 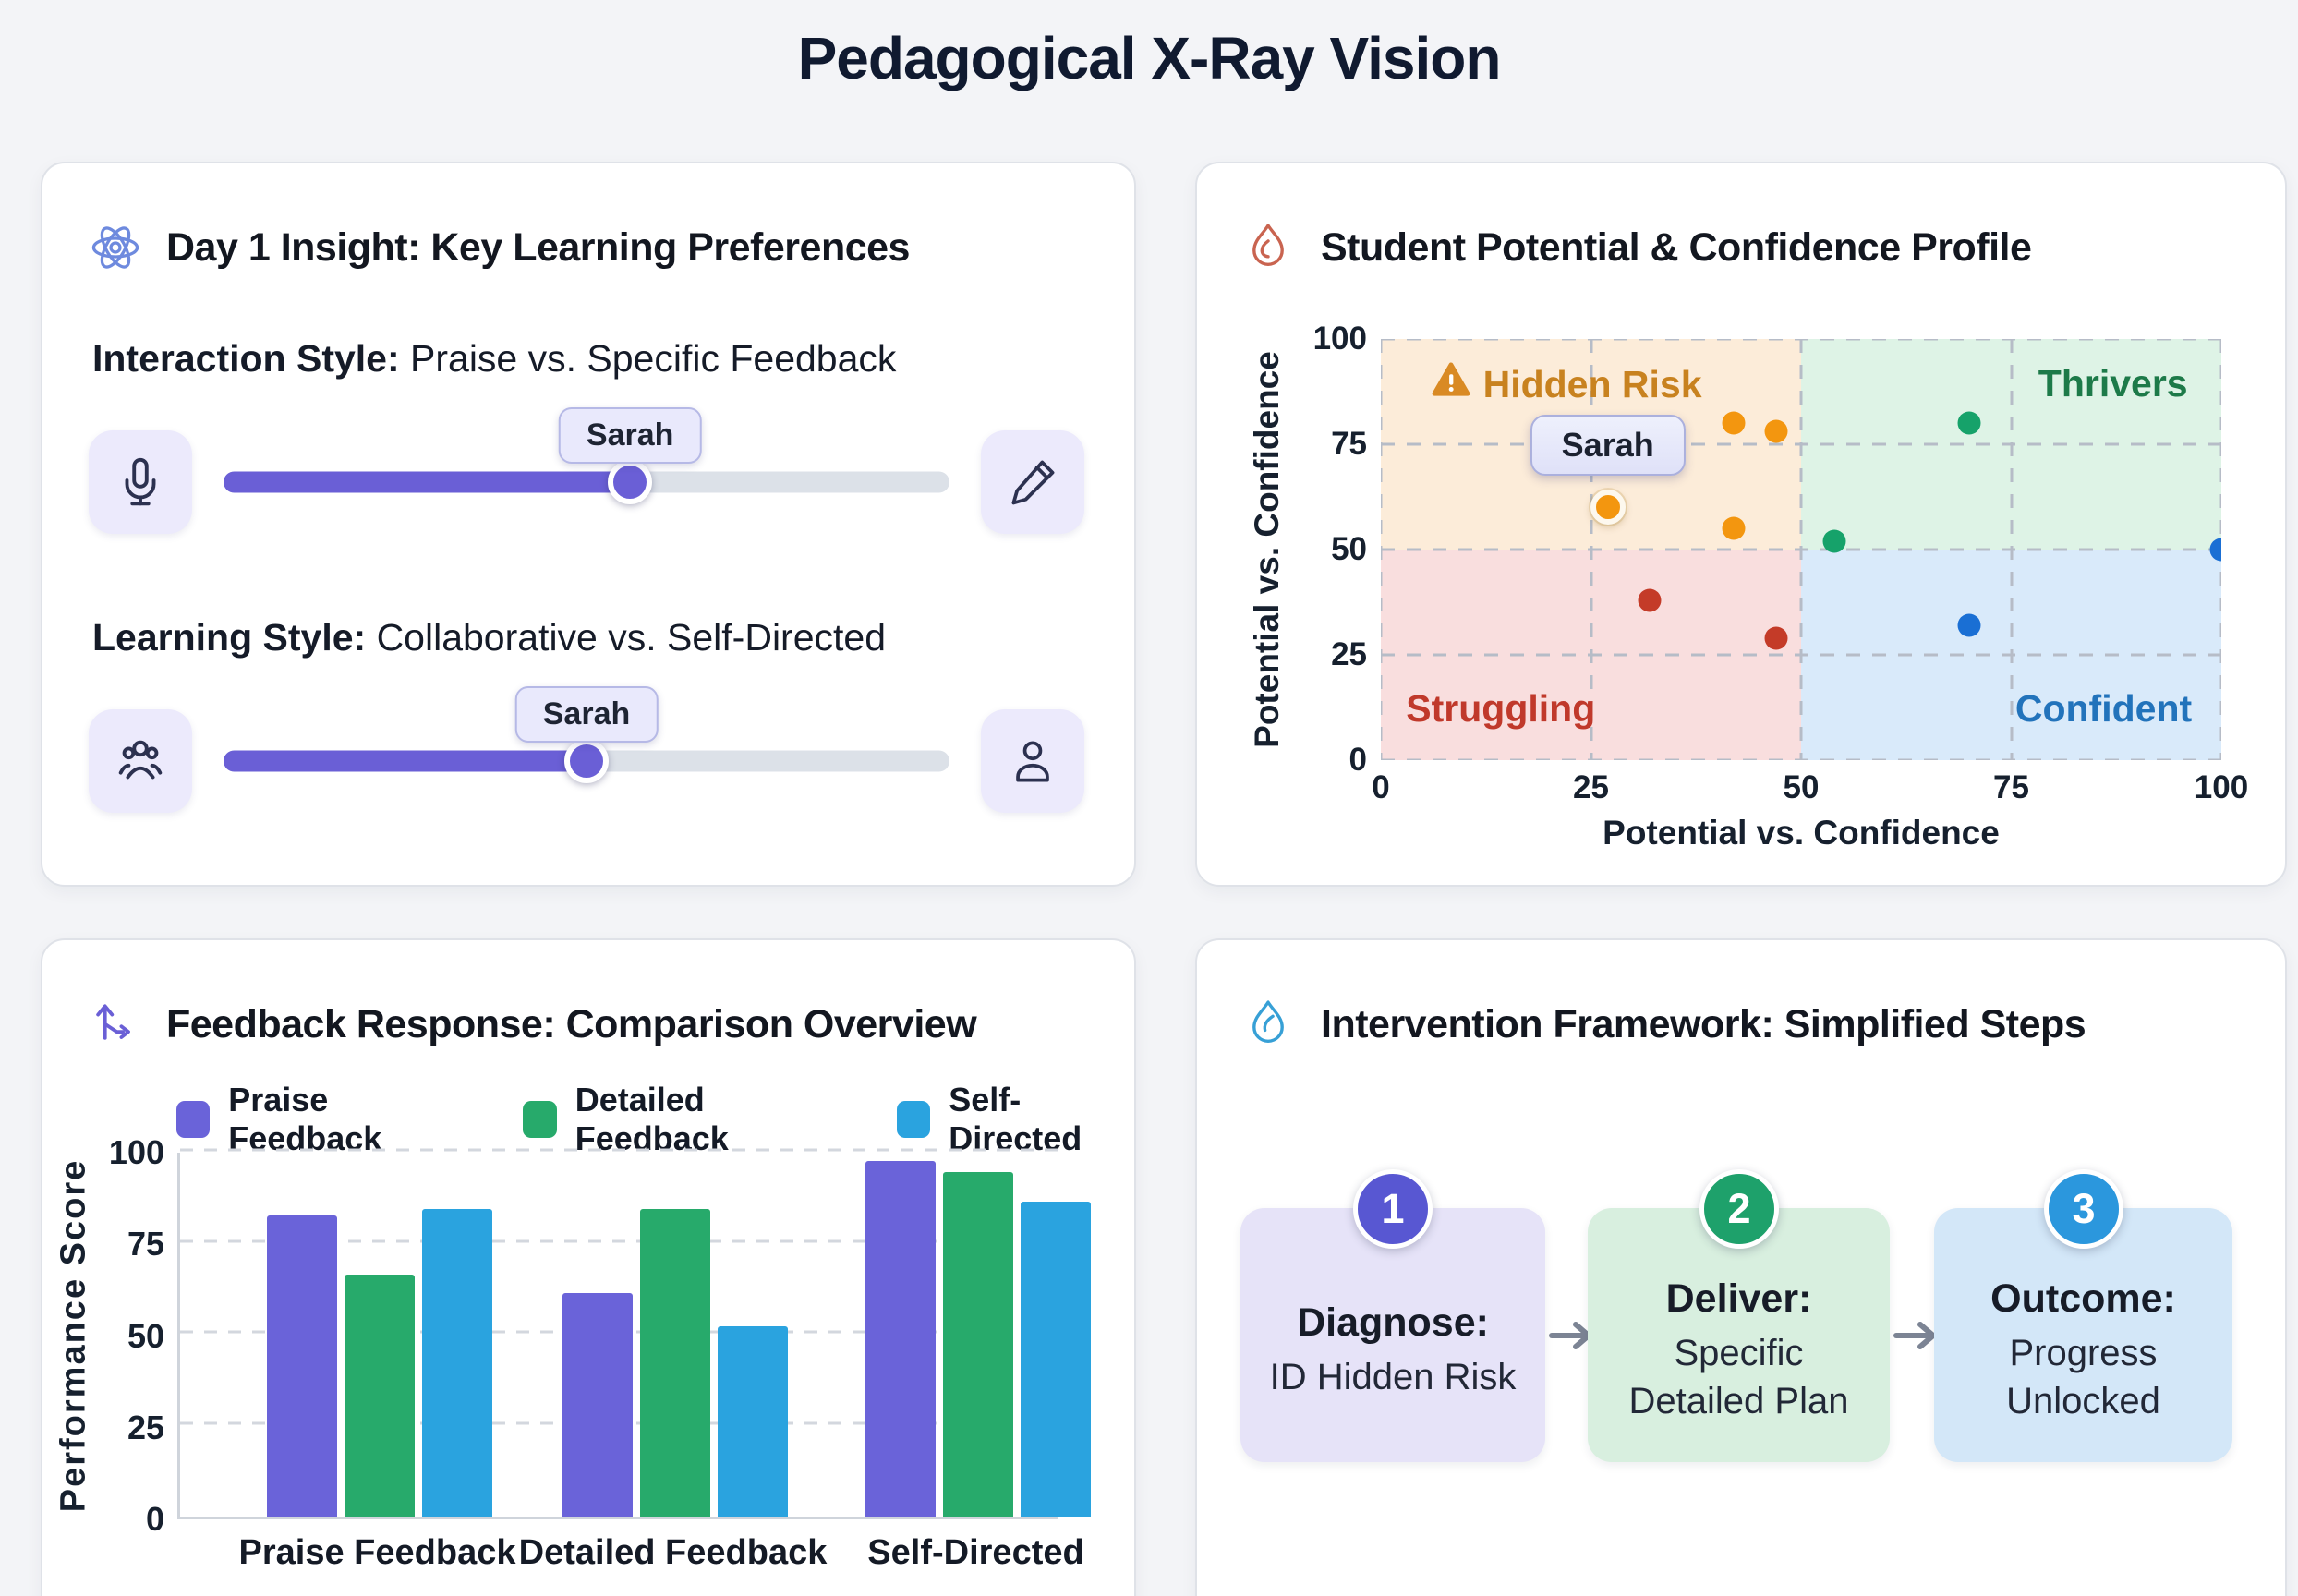 I want to click on scatter-y-axis-label: Potential vs. Confidence, so click(x=1267, y=549).